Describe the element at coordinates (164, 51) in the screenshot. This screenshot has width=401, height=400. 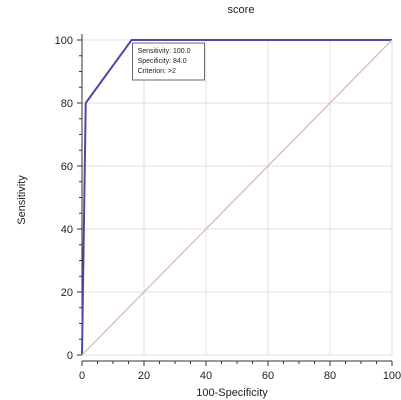
I see `annotation-text-0: Sensitivity: 100.0` at that location.